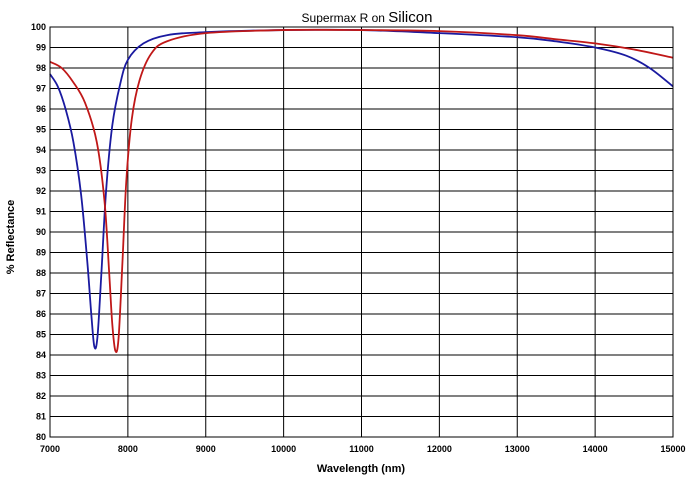 The height and width of the screenshot is (484, 700). Describe the element at coordinates (41, 89) in the screenshot. I see `y-tick-label: 97` at that location.